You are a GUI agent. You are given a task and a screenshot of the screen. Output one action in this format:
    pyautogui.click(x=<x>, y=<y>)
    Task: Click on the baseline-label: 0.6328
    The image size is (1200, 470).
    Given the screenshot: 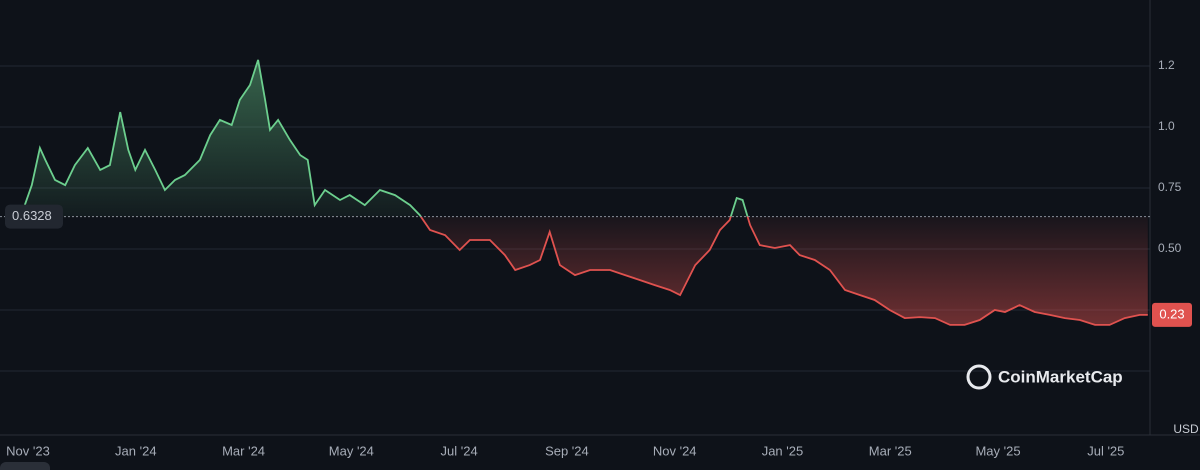 What is the action you would take?
    pyautogui.click(x=32, y=215)
    